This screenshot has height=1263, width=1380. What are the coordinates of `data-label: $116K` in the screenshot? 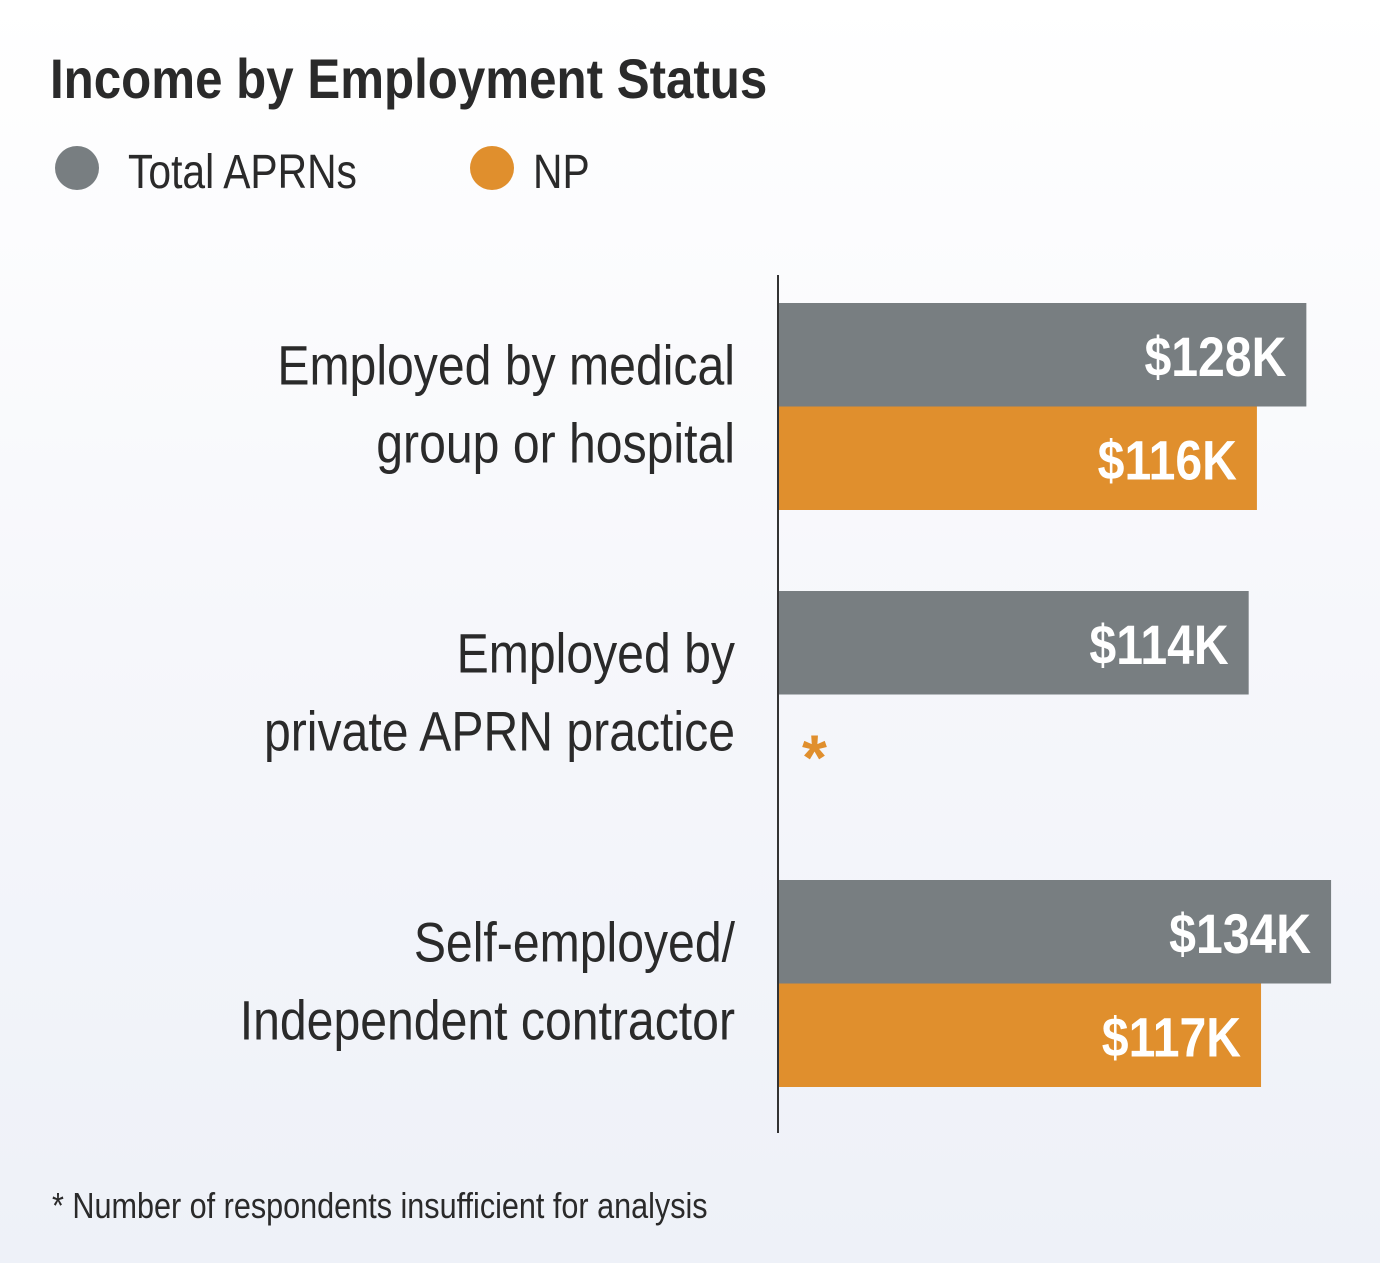 It's located at (1168, 461).